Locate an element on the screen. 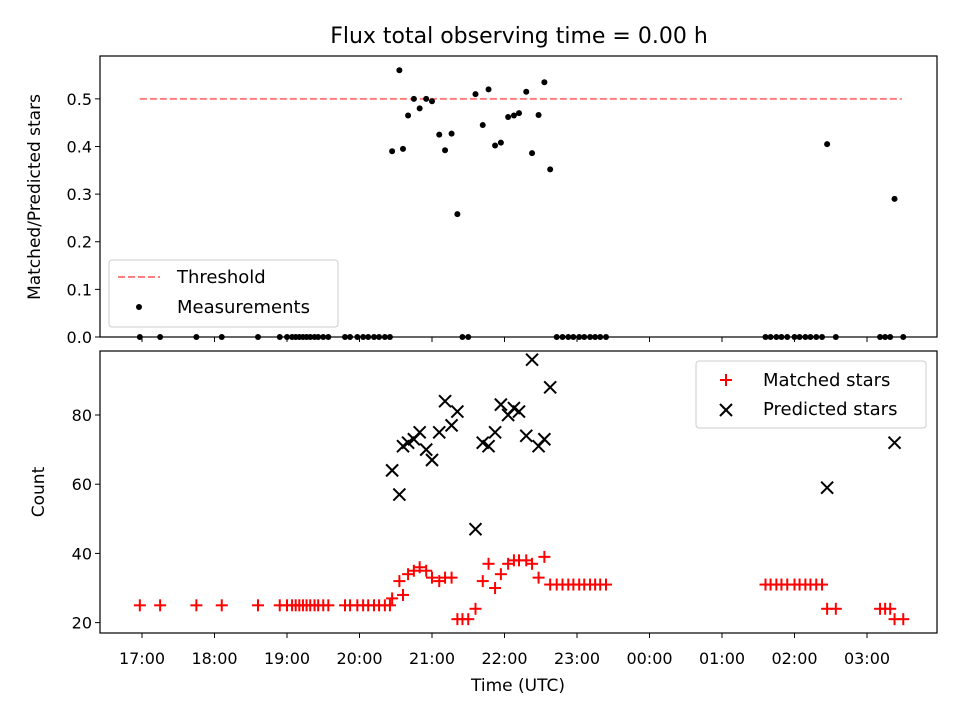 Image resolution: width=960 pixels, height=720 pixels. bottom-y-ticks: 20 40 60 80 is located at coordinates (86, 519).